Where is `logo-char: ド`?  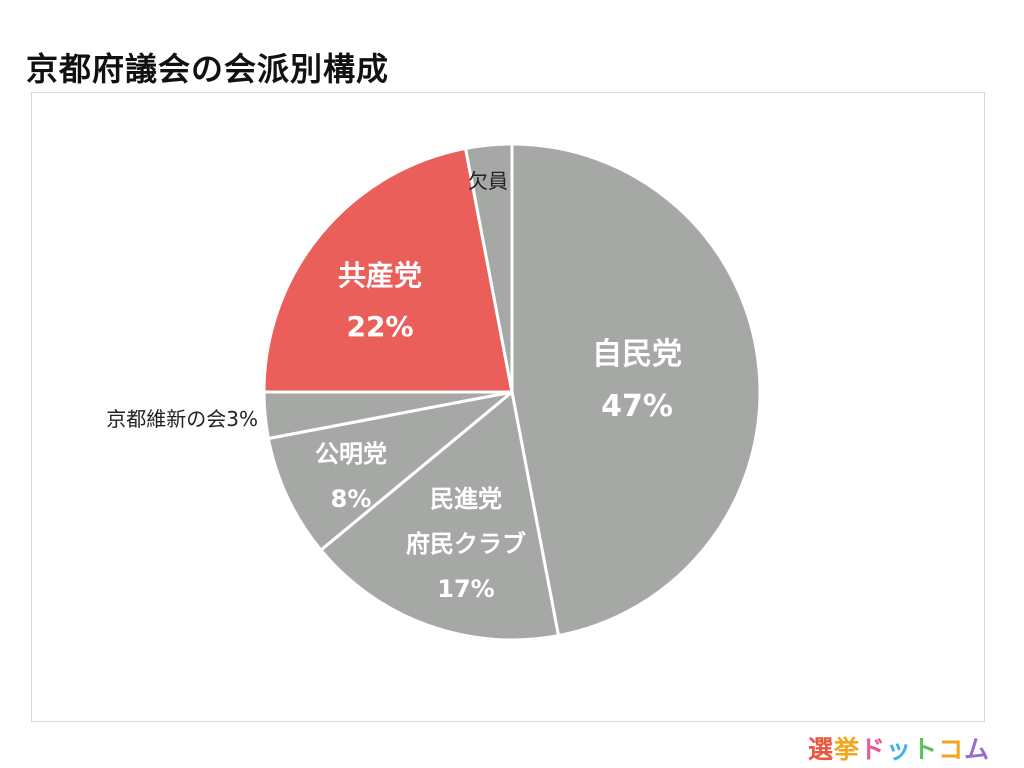 logo-char: ド is located at coordinates (873, 749).